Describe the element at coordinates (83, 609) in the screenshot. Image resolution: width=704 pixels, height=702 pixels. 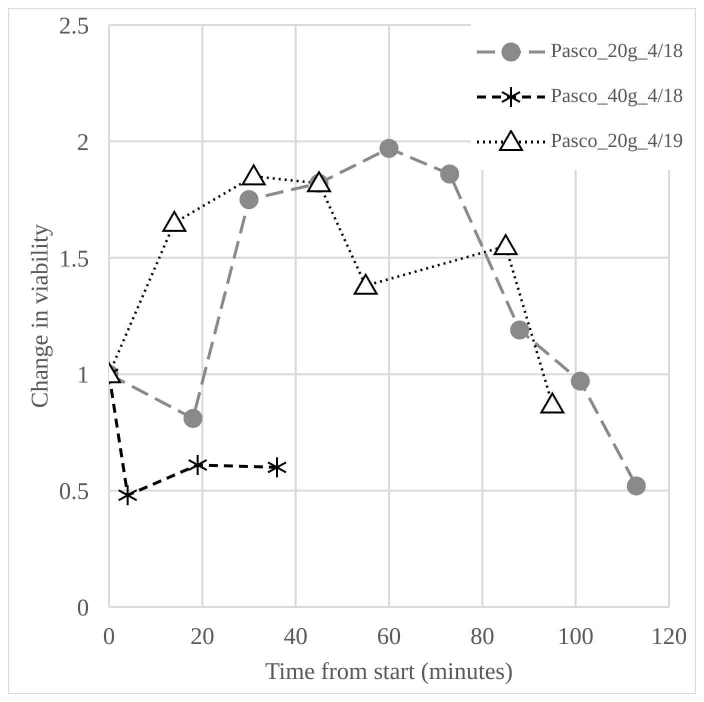
I see `y-tick-label: 0` at that location.